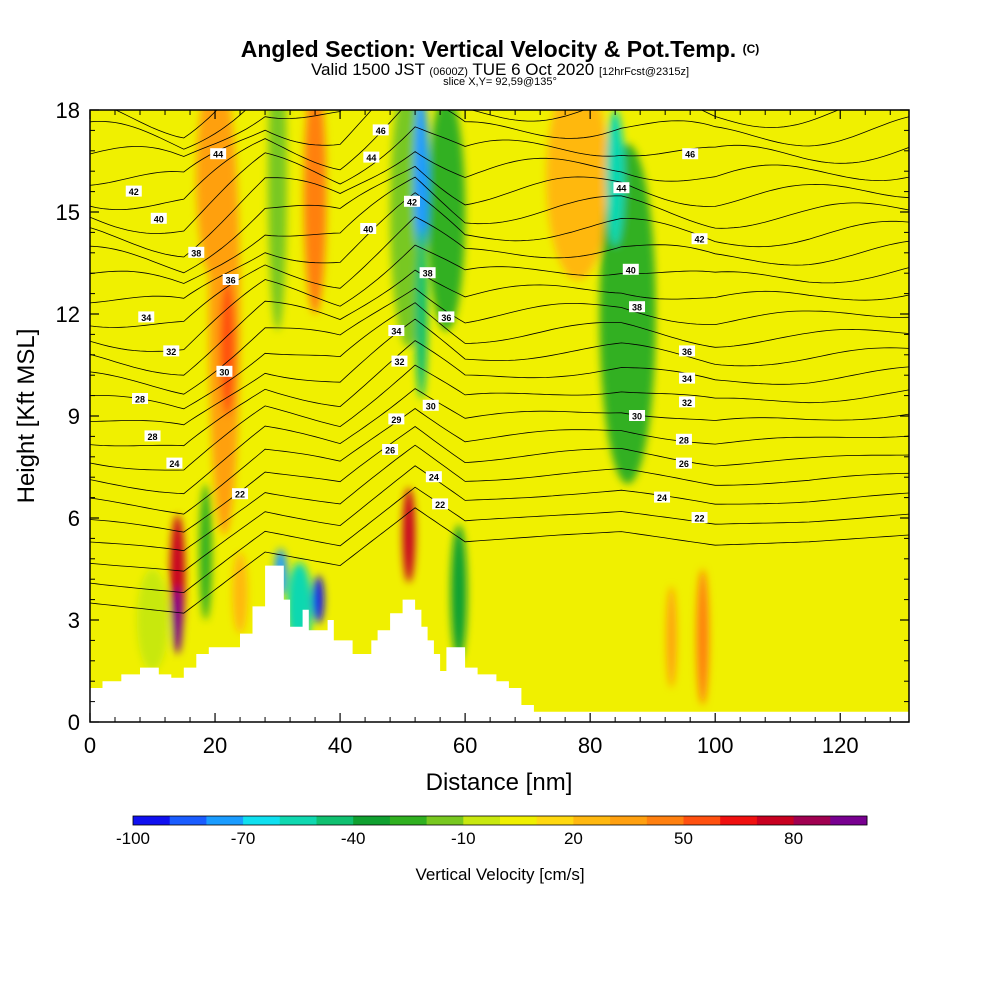 The height and width of the screenshot is (1000, 1000). What do you see at coordinates (840, 745) in the screenshot?
I see `x-tick-label: 120` at bounding box center [840, 745].